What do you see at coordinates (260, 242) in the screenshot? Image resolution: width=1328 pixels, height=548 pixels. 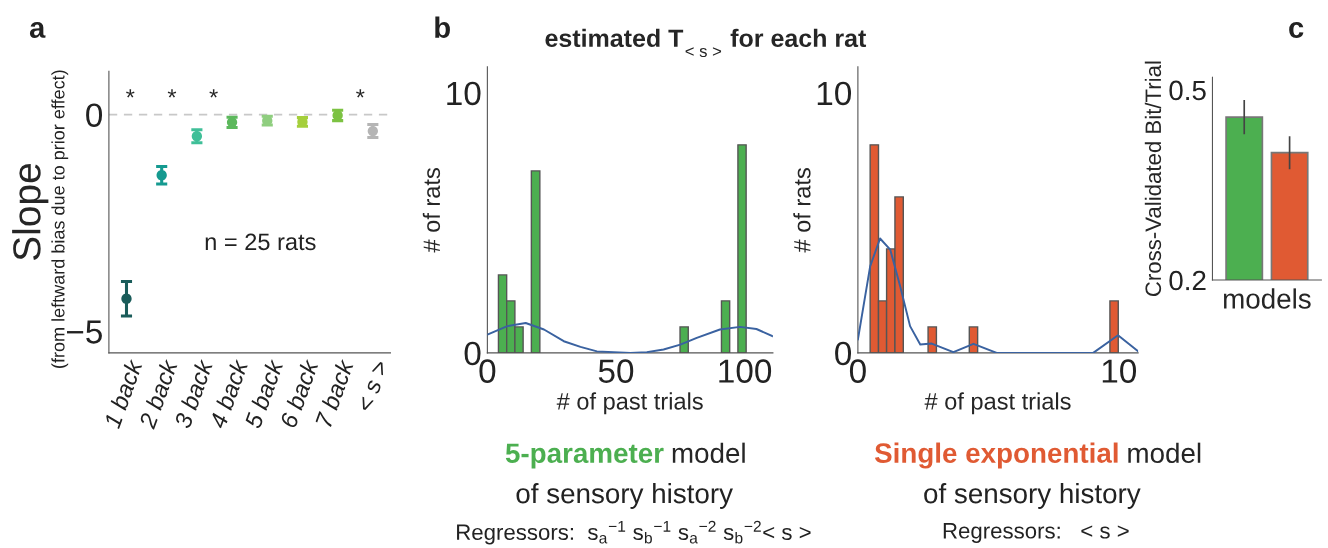 I see `annotation: n = 25 rats` at bounding box center [260, 242].